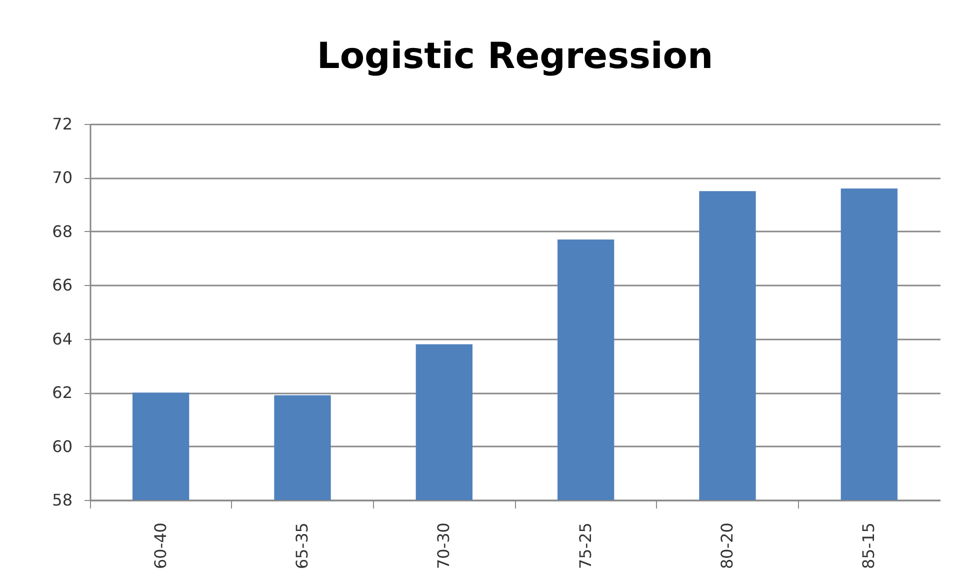 This screenshot has height=581, width=958. What do you see at coordinates (160, 545) in the screenshot?
I see `x-tick-label: 60-40` at bounding box center [160, 545].